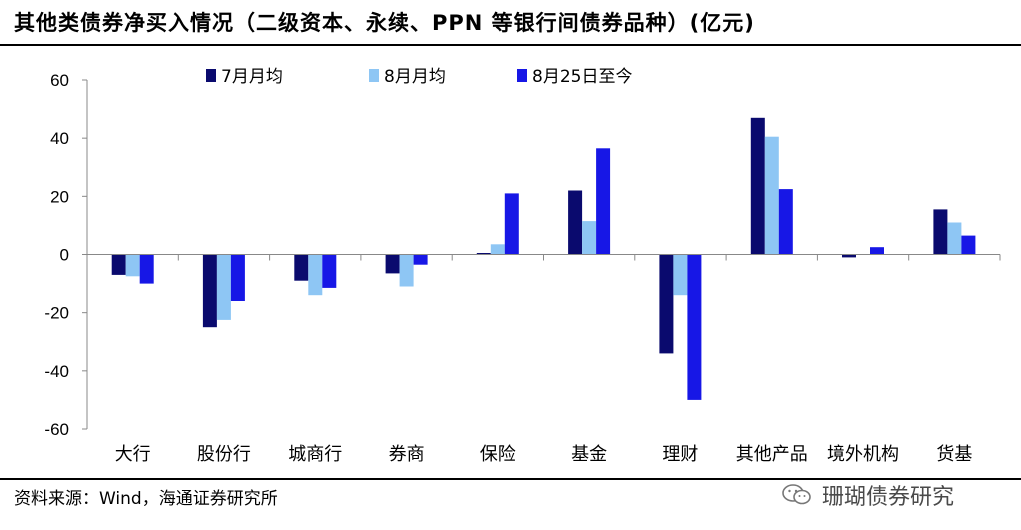 Image resolution: width=1021 pixels, height=530 pixels. I want to click on y-tick-label: 40, so click(59, 138).